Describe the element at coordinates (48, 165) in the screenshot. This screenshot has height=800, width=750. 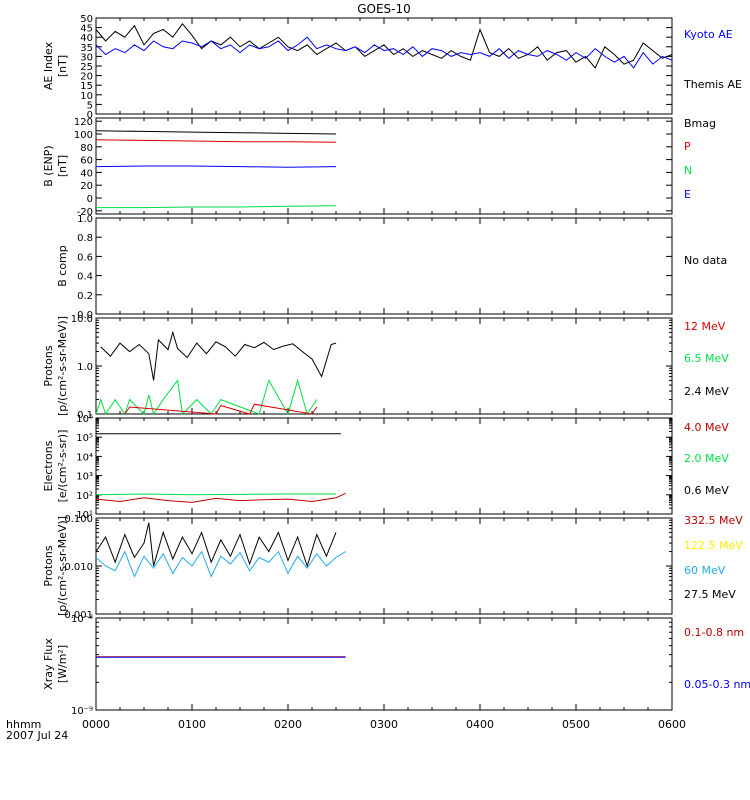
I see `bfield-ylabel-line: B (ENP)` at that location.